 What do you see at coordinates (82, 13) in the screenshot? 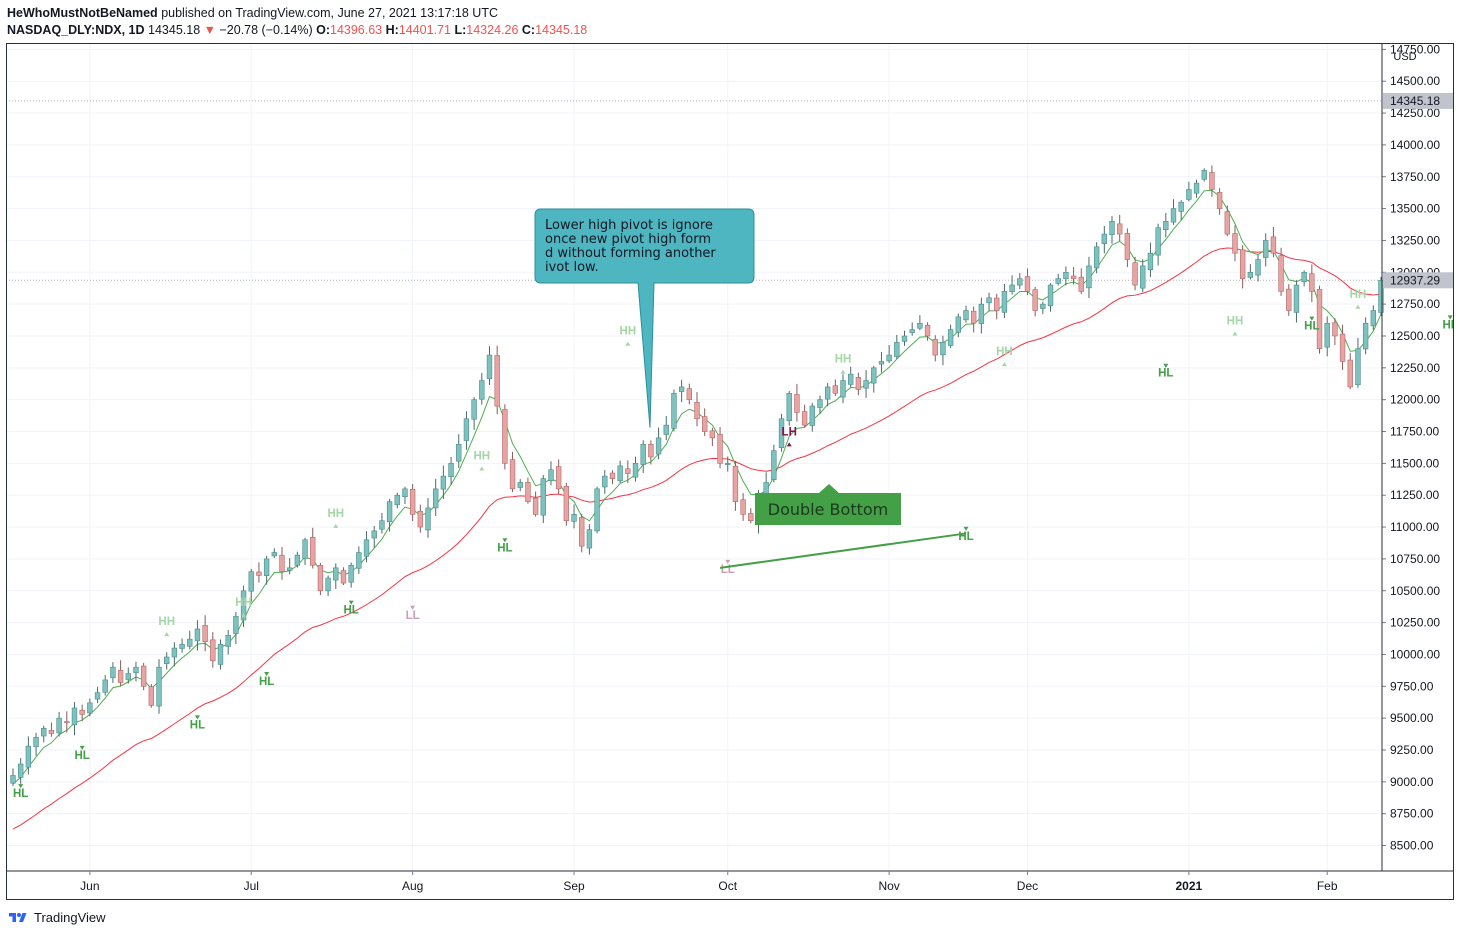
I see `author-name: HeWhoMustNotBeNamed` at bounding box center [82, 13].